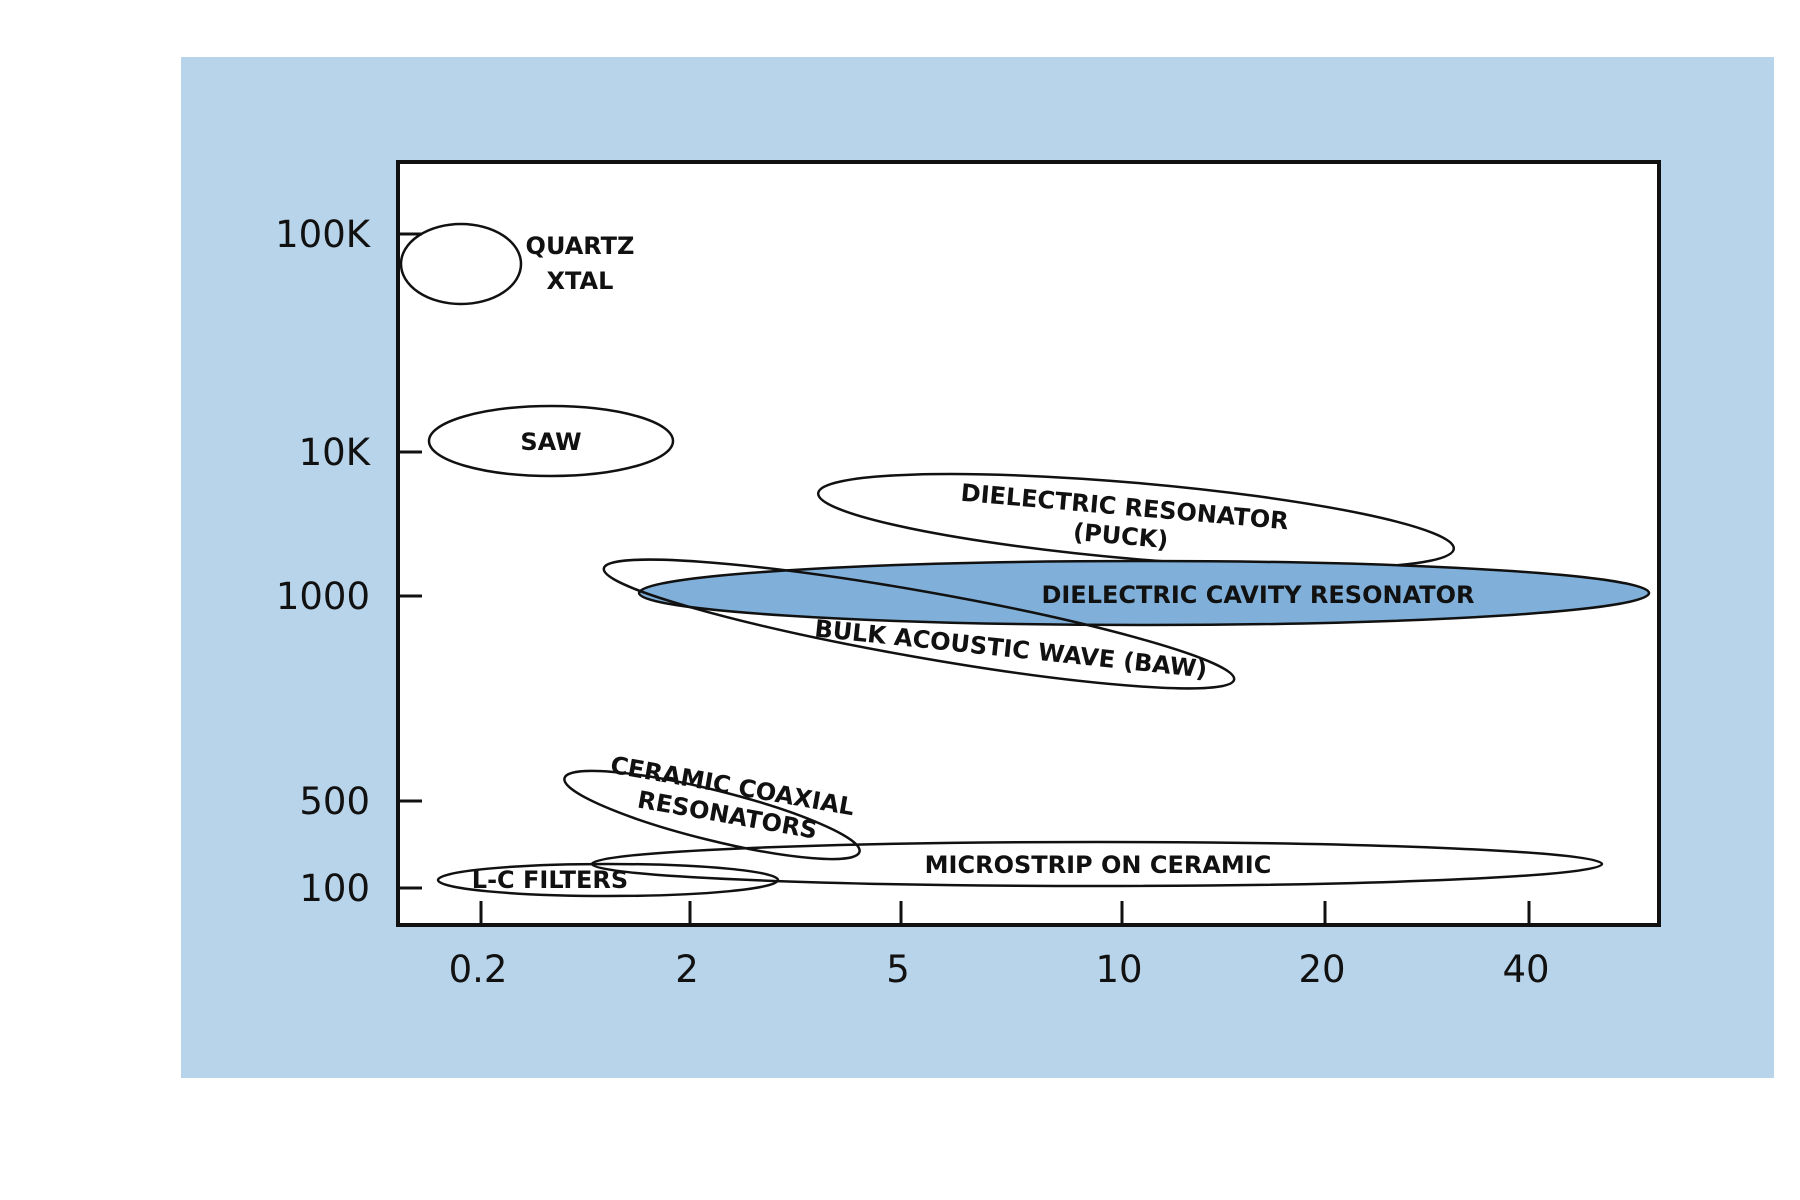 The height and width of the screenshot is (1200, 1800). Describe the element at coordinates (580, 281) in the screenshot. I see `region-label: XTAL` at that location.